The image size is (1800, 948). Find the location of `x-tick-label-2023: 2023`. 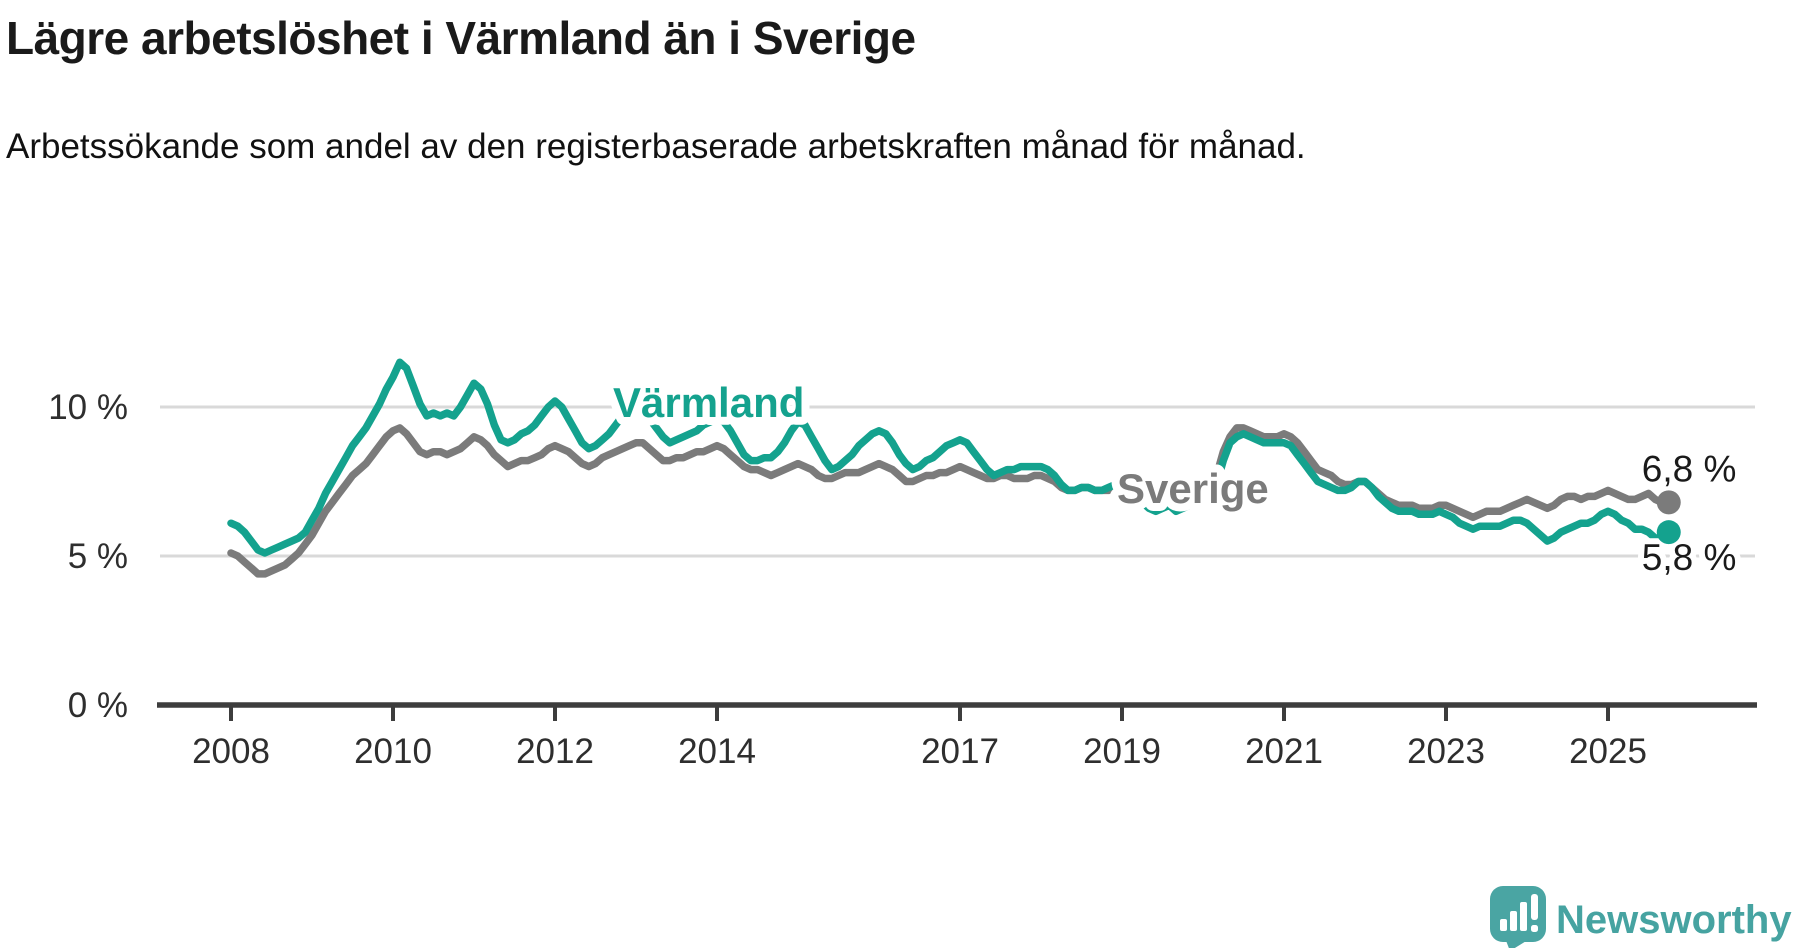

x-tick-label-2023: 2023 is located at coordinates (1446, 751).